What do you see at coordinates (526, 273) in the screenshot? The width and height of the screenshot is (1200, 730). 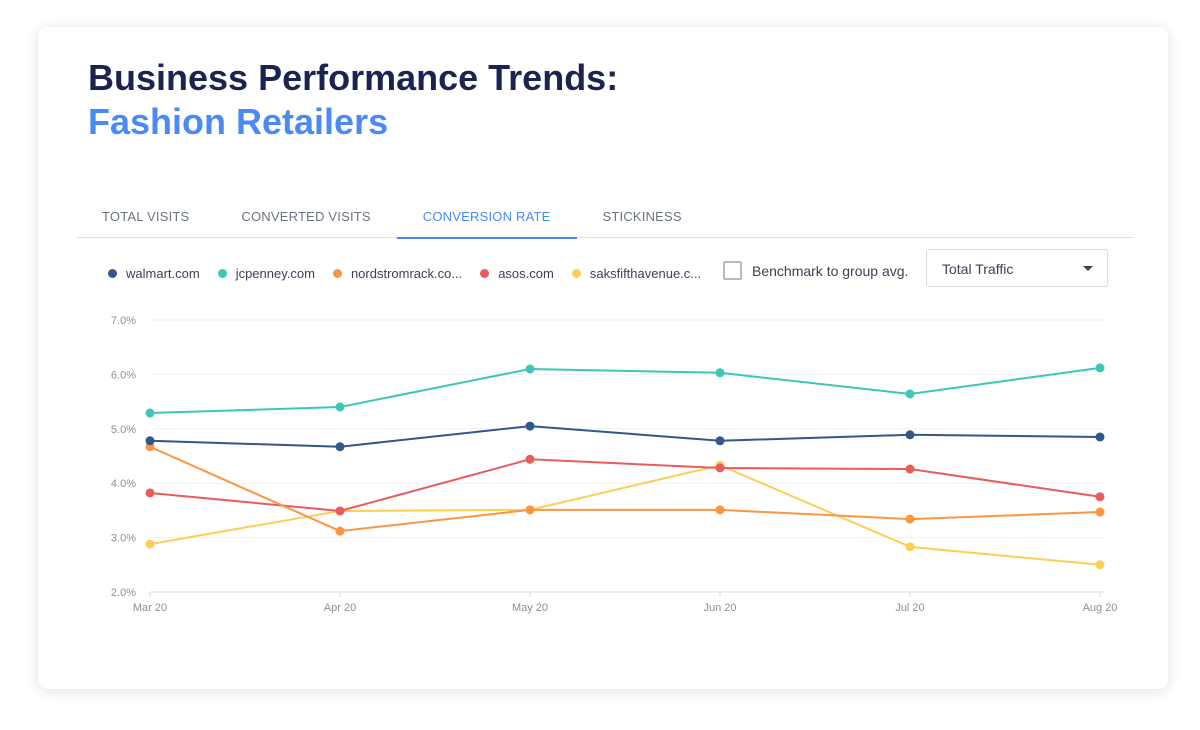 I see `legend-label: asos.com` at bounding box center [526, 273].